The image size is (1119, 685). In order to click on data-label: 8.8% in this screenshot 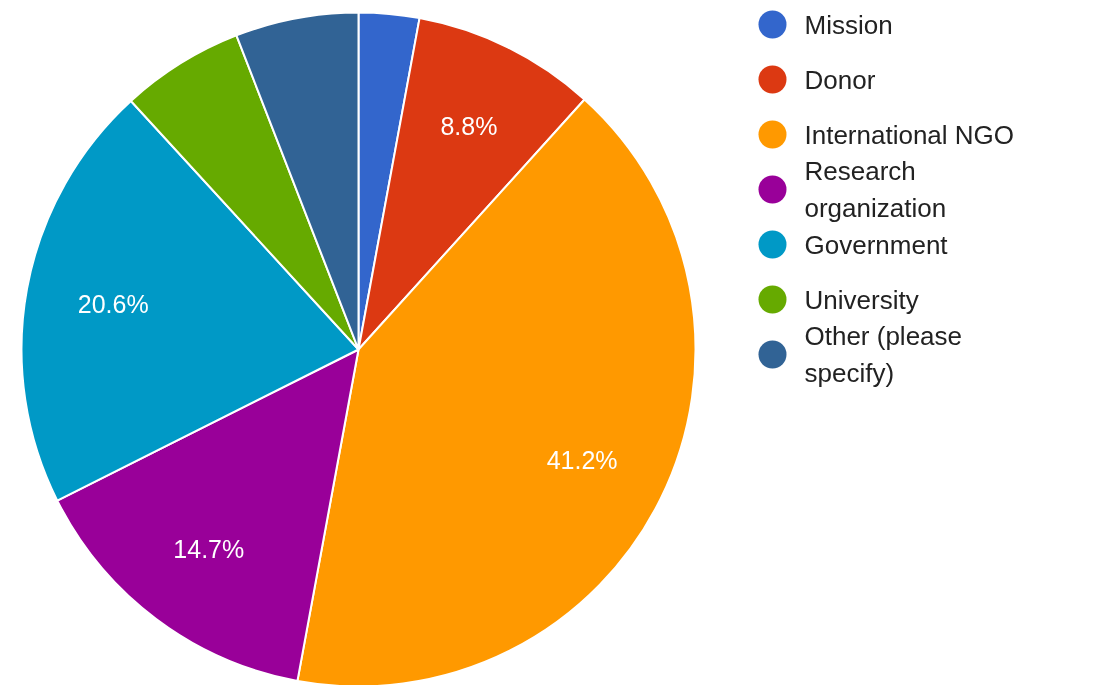, I will do `click(469, 125)`.